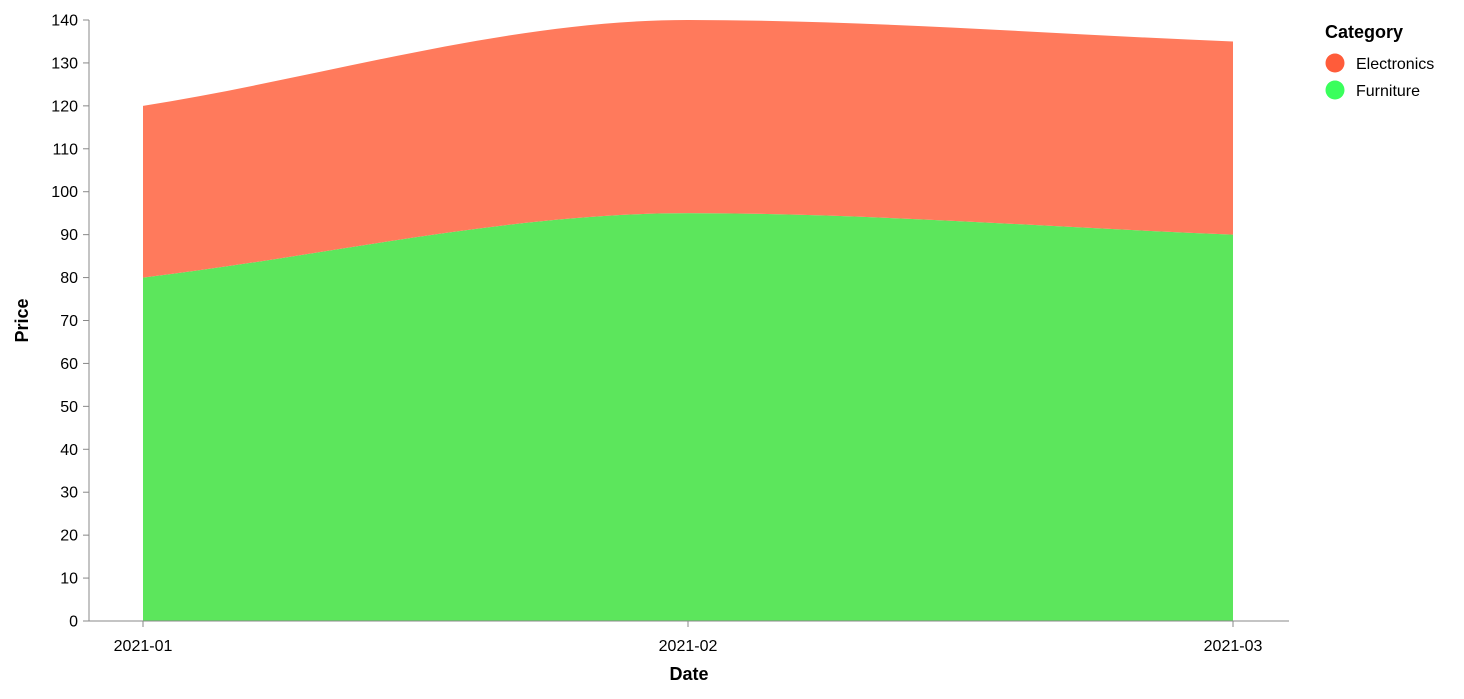 This screenshot has width=1464, height=699. I want to click on y-tick-label: 50, so click(69, 407).